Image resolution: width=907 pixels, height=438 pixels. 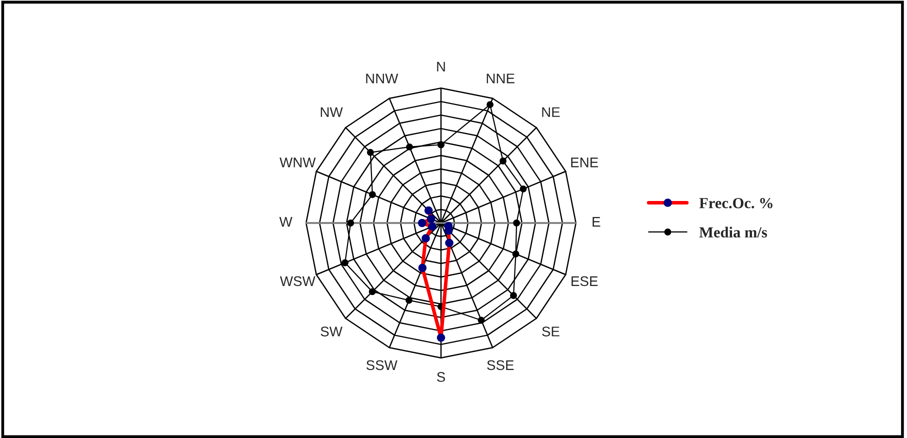 I want to click on spoke-label: E, so click(x=596, y=222).